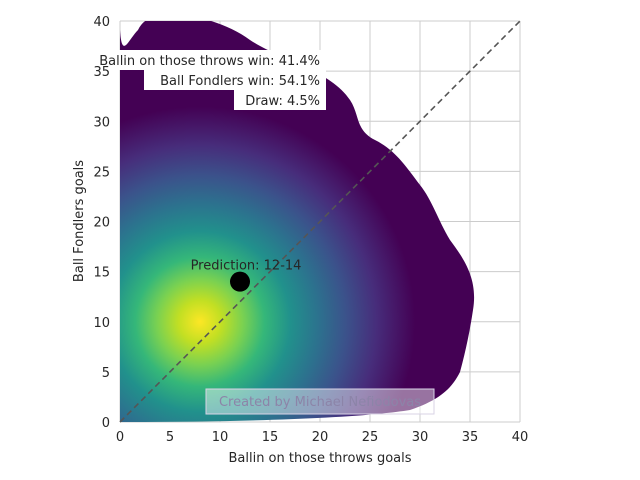  I want to click on x-axis-ticks: 0 5 10 15 20 25 30 35 40, so click(322, 437).